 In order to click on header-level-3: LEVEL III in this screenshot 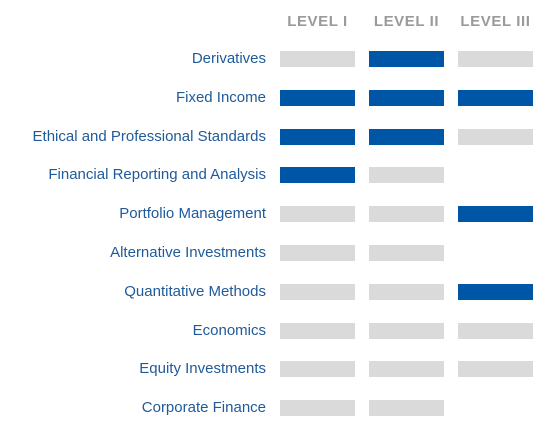, I will do `click(495, 21)`.